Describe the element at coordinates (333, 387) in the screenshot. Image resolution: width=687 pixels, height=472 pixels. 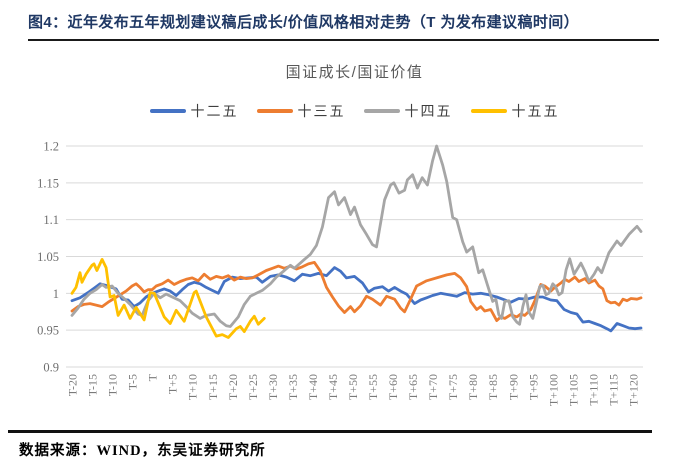
I see `x-tick-label: T+45` at that location.